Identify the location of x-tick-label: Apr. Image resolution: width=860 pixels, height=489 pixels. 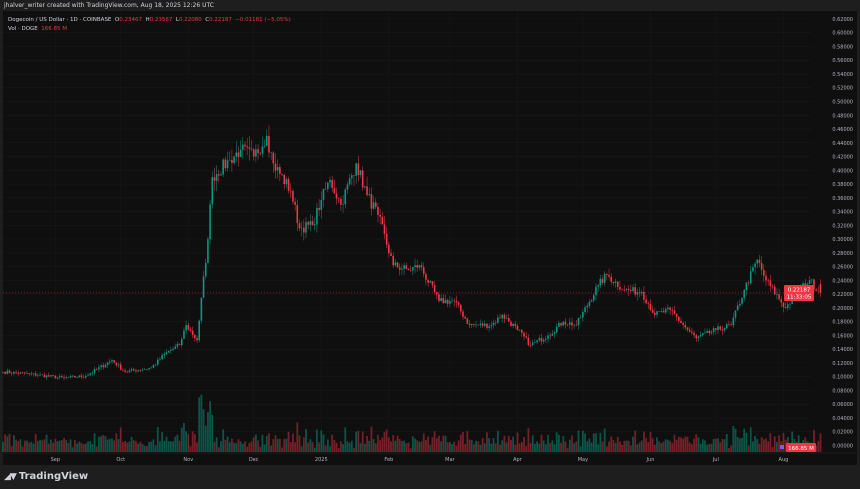
(518, 460).